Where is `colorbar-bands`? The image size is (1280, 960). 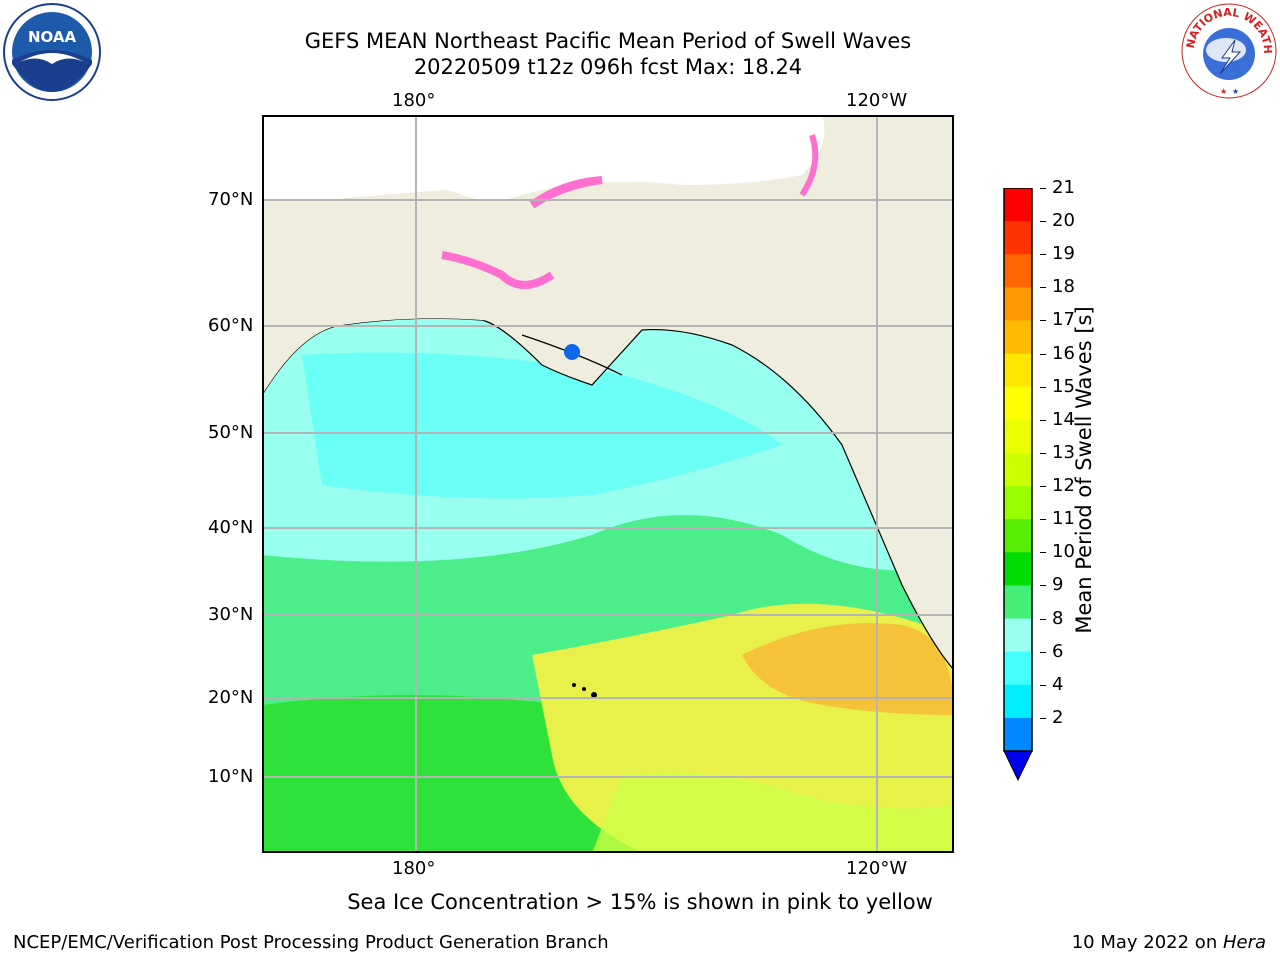 colorbar-bands is located at coordinates (1018, 470).